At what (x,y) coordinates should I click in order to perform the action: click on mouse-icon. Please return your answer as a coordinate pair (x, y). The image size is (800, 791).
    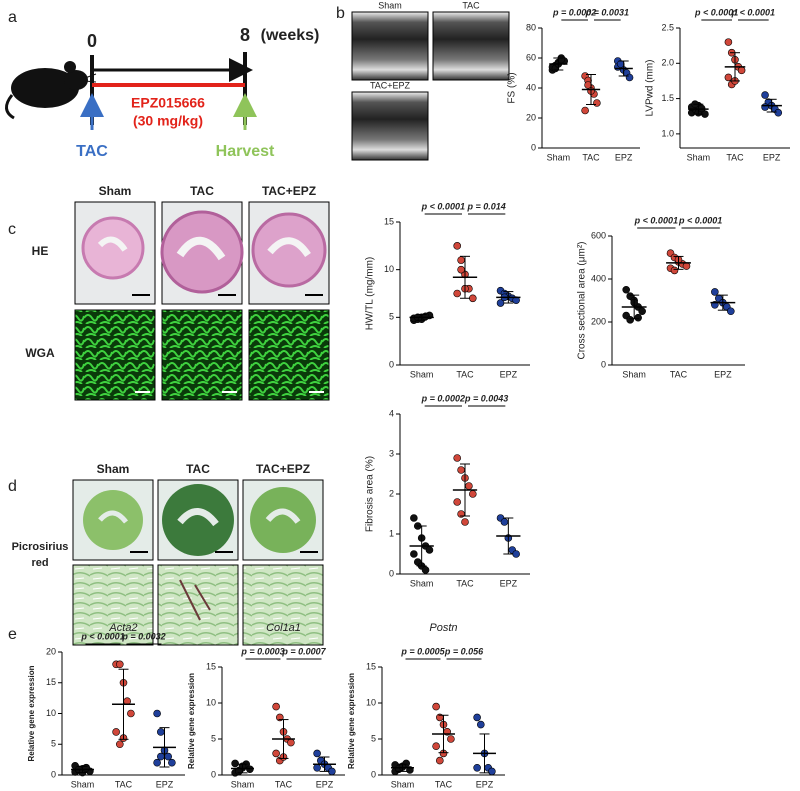
    Looking at the image, I should click on (51, 90).